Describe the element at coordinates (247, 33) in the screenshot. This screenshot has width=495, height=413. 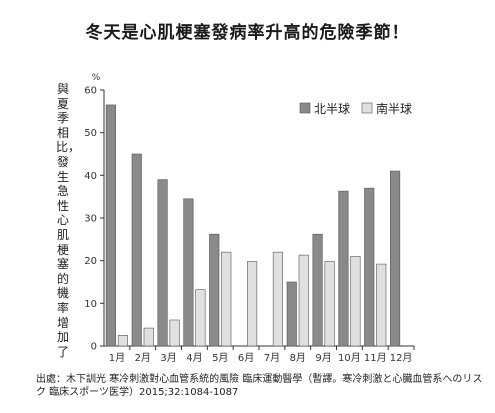
I see `chart-title: 冬天是心肌梗塞發病率升高的危險季節！` at that location.